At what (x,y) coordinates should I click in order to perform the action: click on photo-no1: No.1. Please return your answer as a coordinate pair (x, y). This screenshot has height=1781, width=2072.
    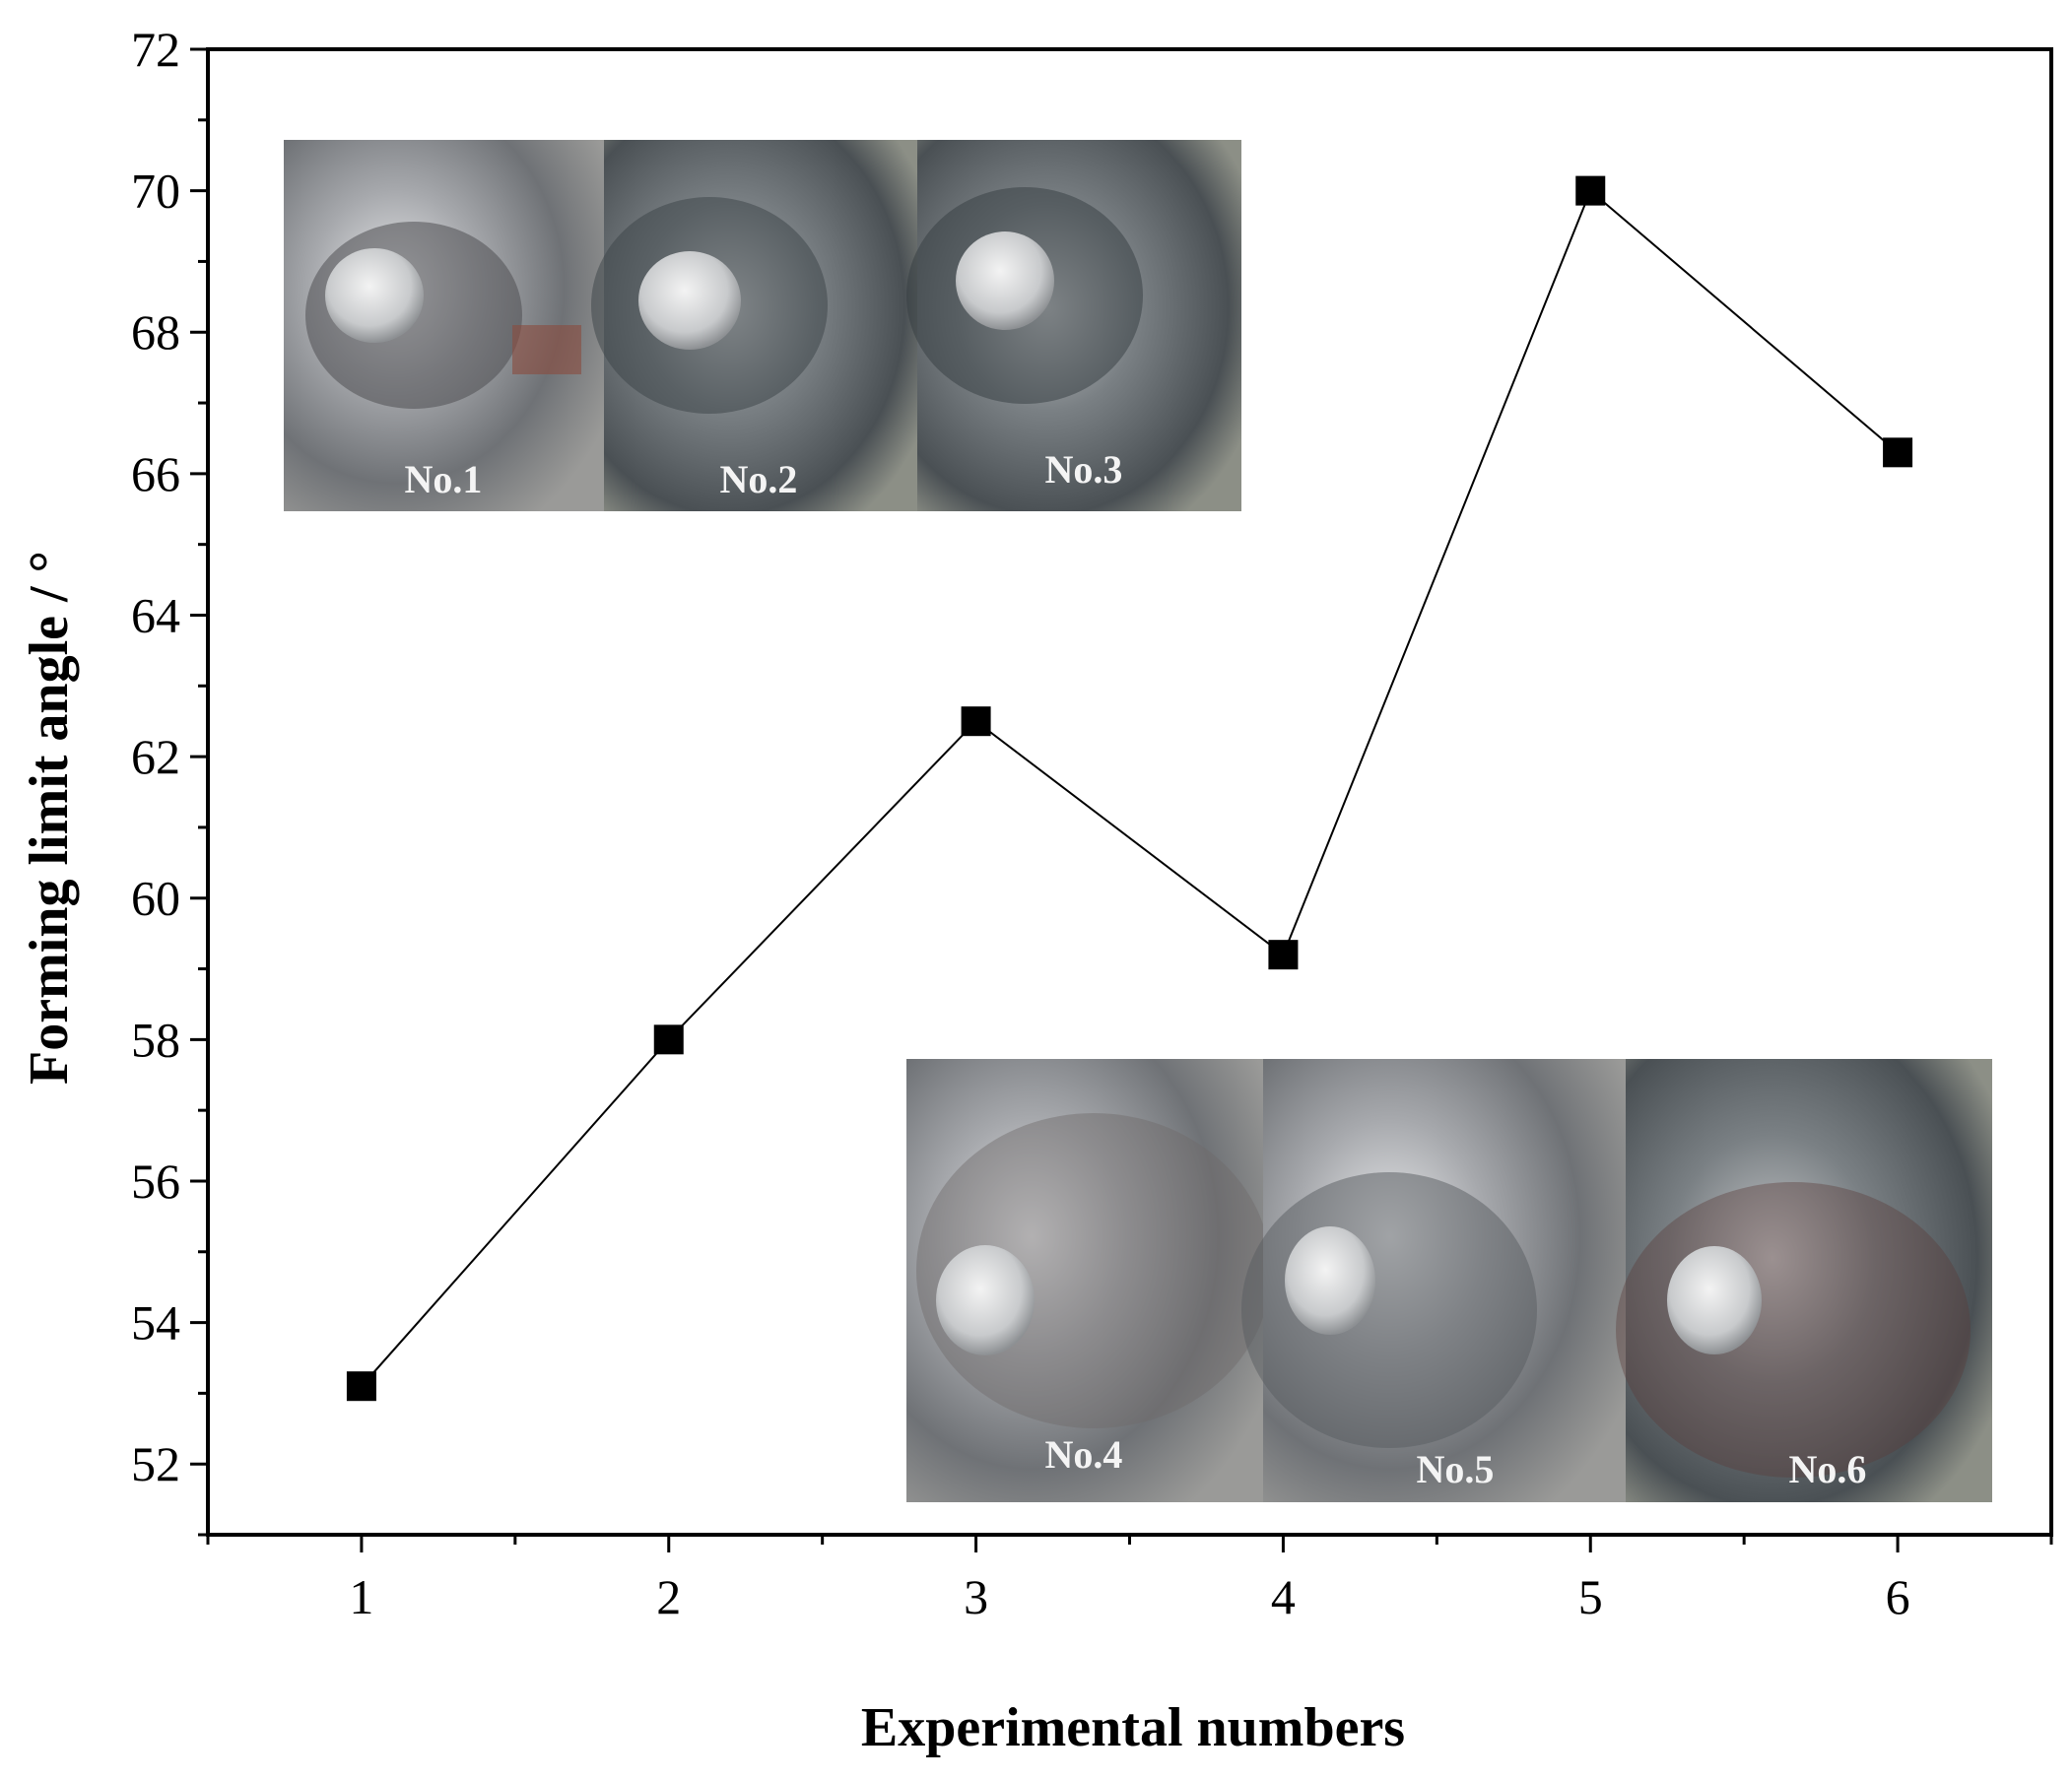
    Looking at the image, I should click on (444, 325).